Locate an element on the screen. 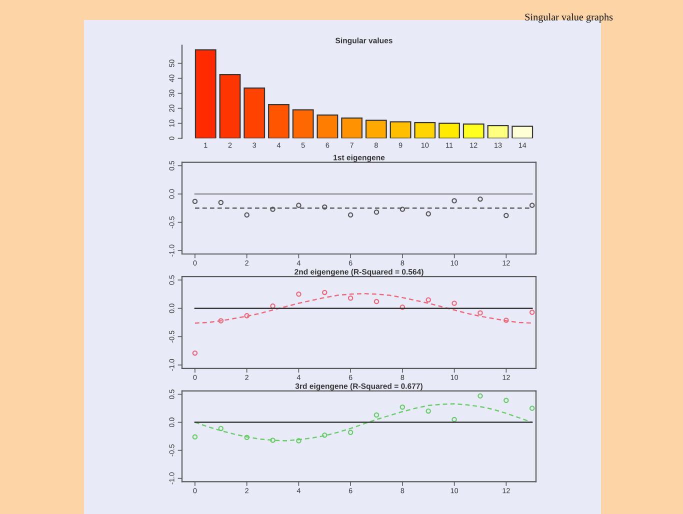  line-series is located at coordinates (363, 308).